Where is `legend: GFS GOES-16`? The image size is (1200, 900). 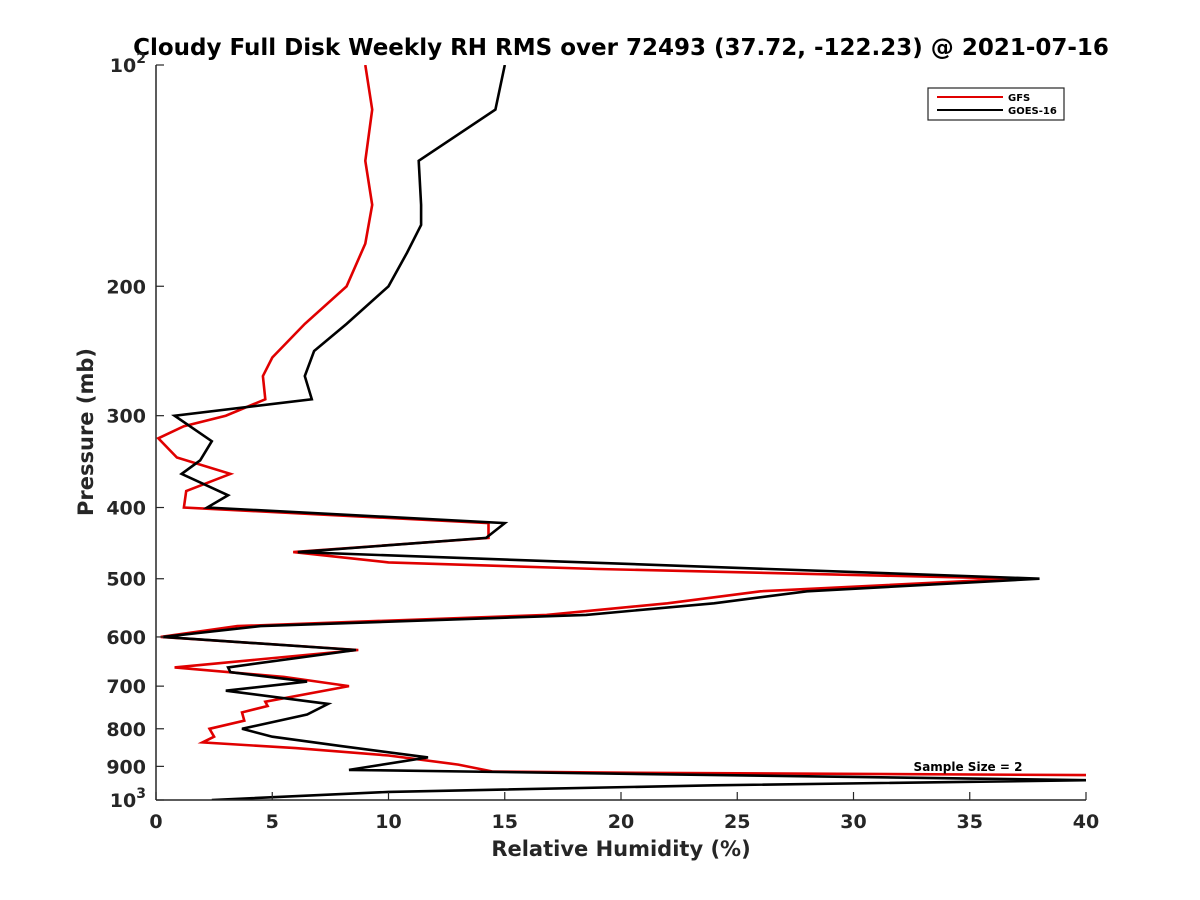
legend: GFS GOES-16 is located at coordinates (996, 104).